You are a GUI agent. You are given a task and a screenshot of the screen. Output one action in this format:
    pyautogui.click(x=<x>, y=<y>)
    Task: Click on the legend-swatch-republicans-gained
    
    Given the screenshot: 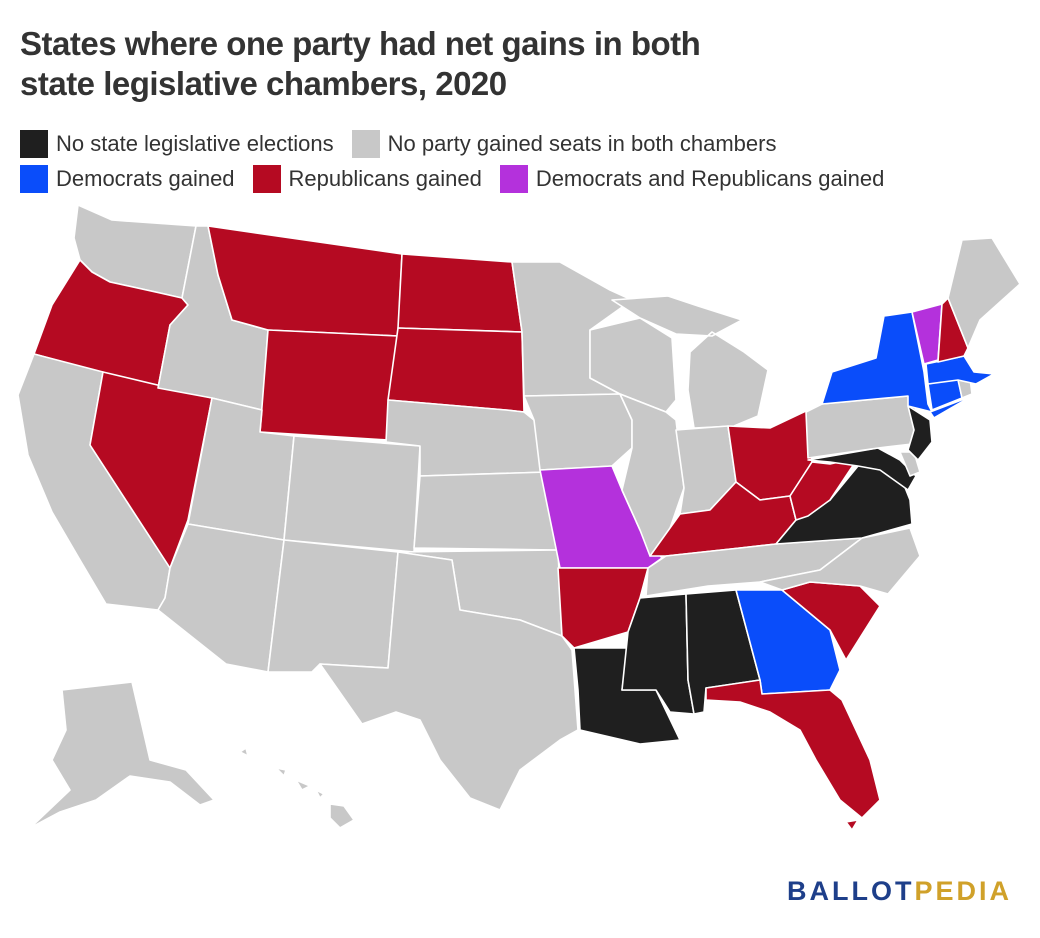 What is the action you would take?
    pyautogui.click(x=266, y=178)
    